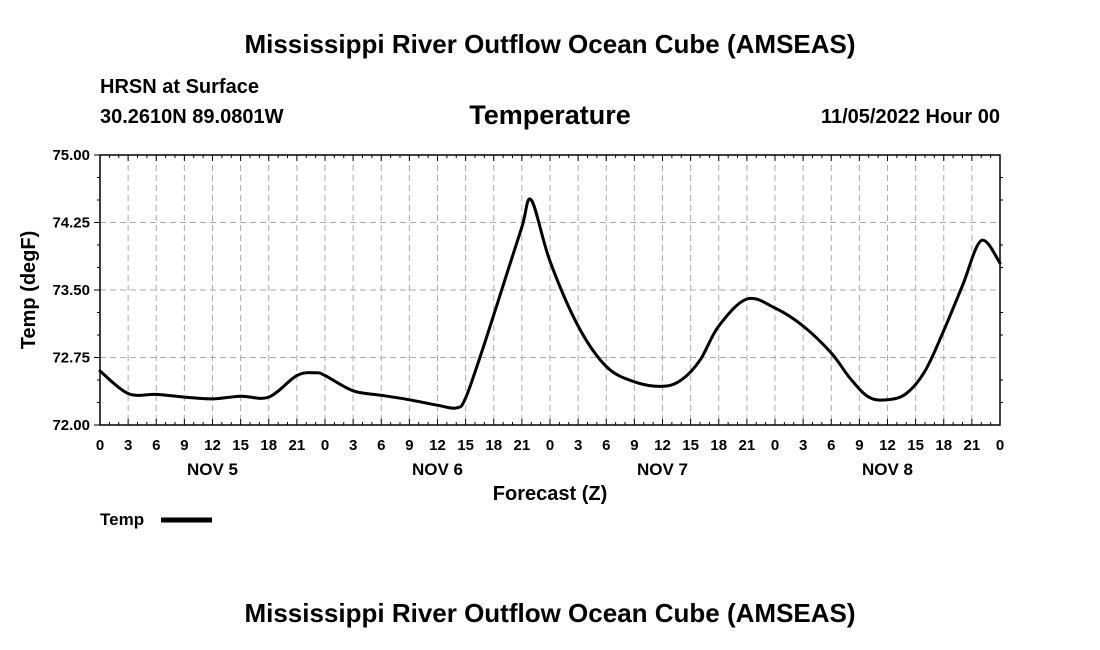 The image size is (1100, 650). Describe the element at coordinates (550, 115) in the screenshot. I see `variable-title: Temperature` at that location.